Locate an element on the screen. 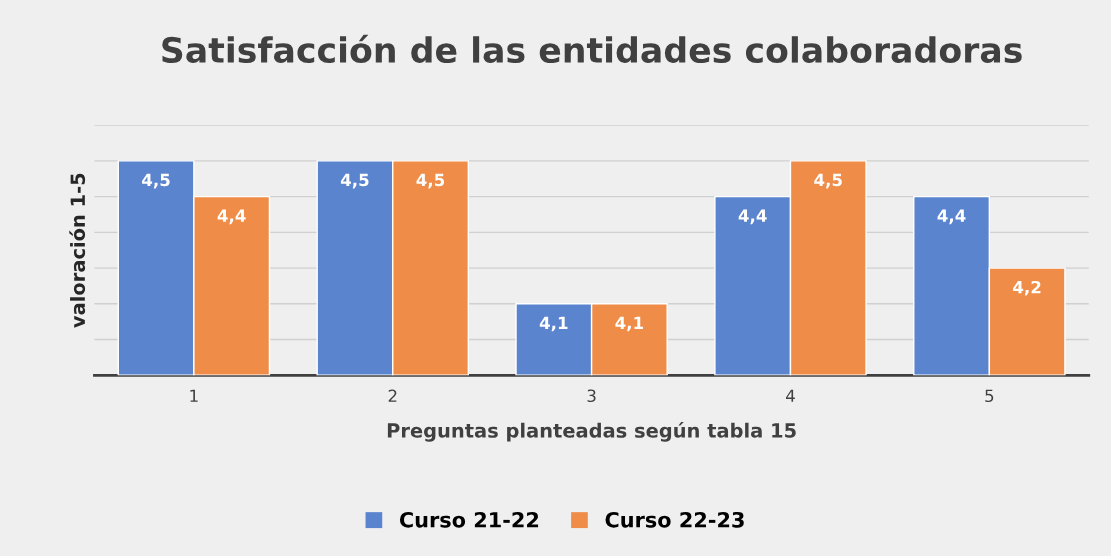 Image resolution: width=1111 pixels, height=556 pixels. x-tick-label: 2 is located at coordinates (392, 395).